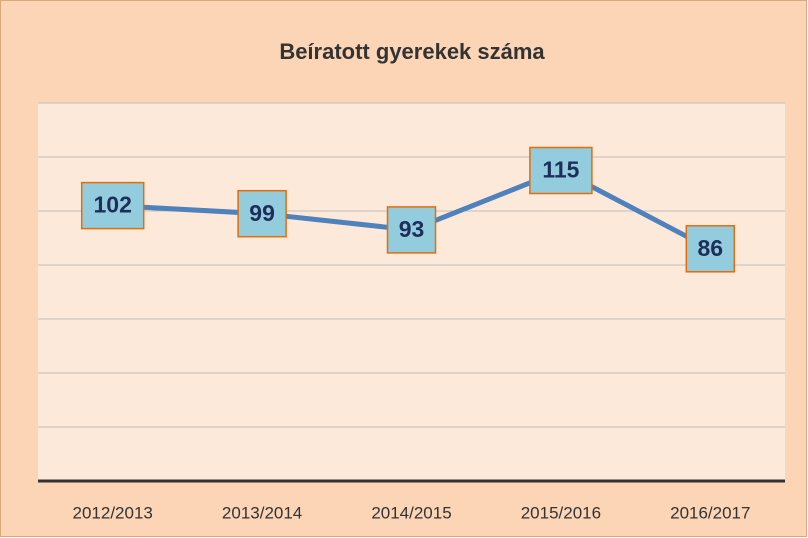 Image resolution: width=808 pixels, height=538 pixels. I want to click on data-label: 115, so click(560, 170).